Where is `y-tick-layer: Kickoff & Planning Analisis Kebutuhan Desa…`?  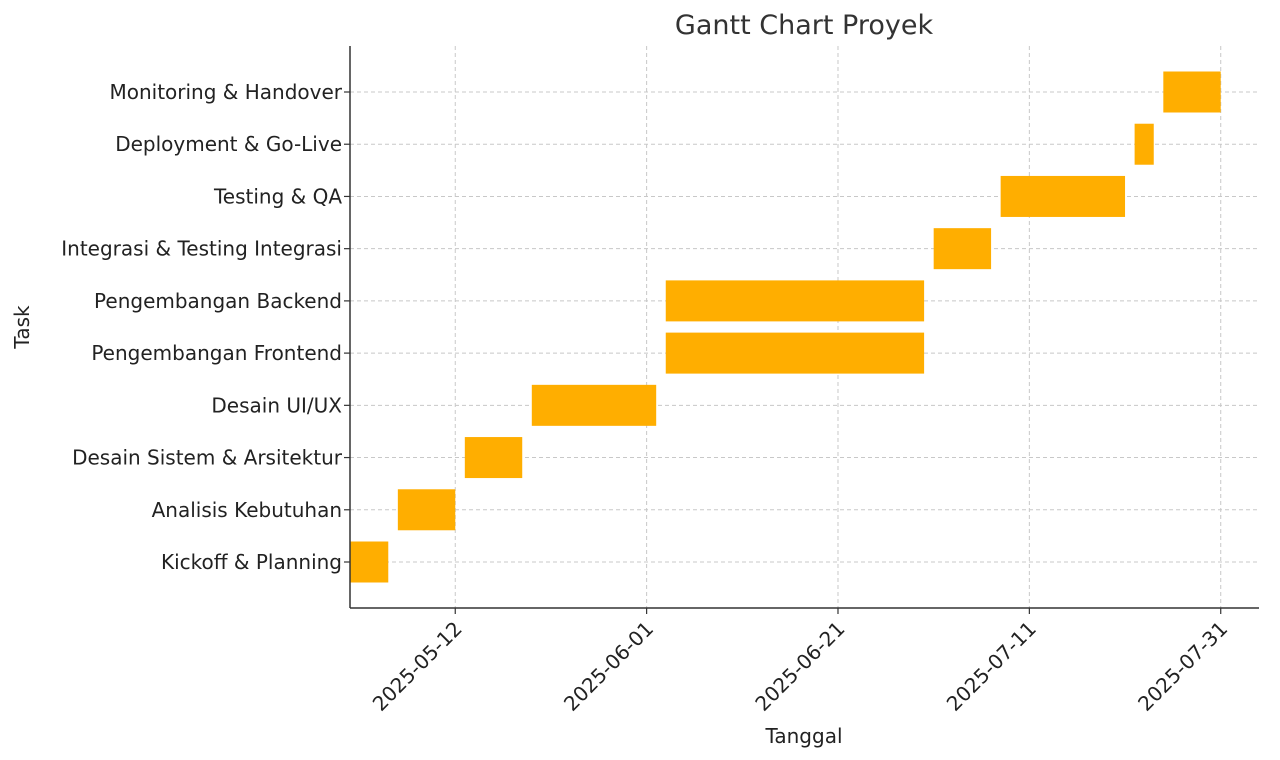 y-tick-layer: Kickoff & Planning Analisis Kebutuhan Desa… is located at coordinates (205, 327).